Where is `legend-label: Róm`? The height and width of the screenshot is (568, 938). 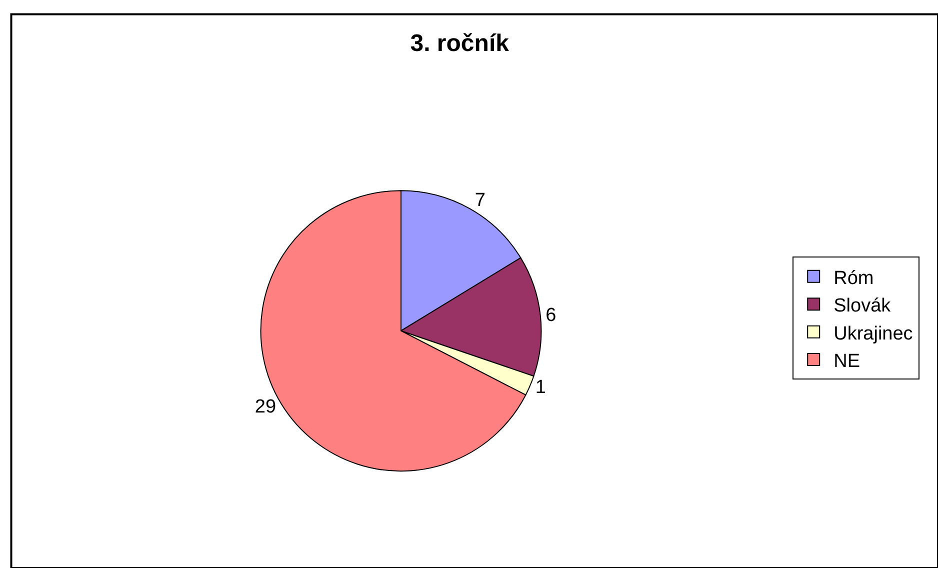
legend-label: Róm is located at coordinates (854, 278).